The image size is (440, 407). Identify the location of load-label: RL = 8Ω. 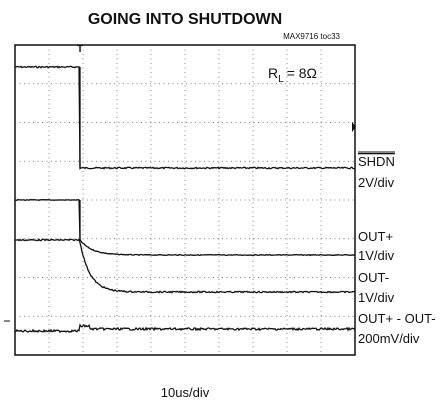
(292, 75).